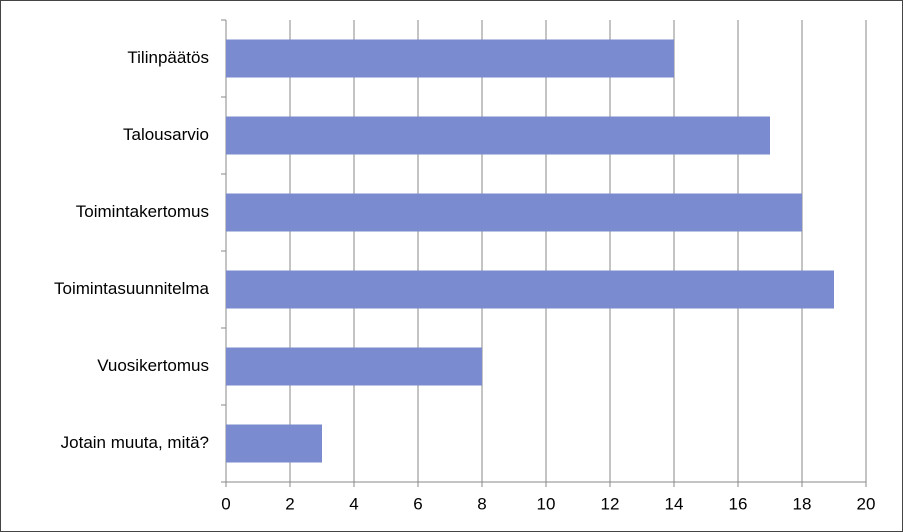 The image size is (903, 532). What do you see at coordinates (168, 57) in the screenshot?
I see `y-tick-label: Tilinpäätös` at bounding box center [168, 57].